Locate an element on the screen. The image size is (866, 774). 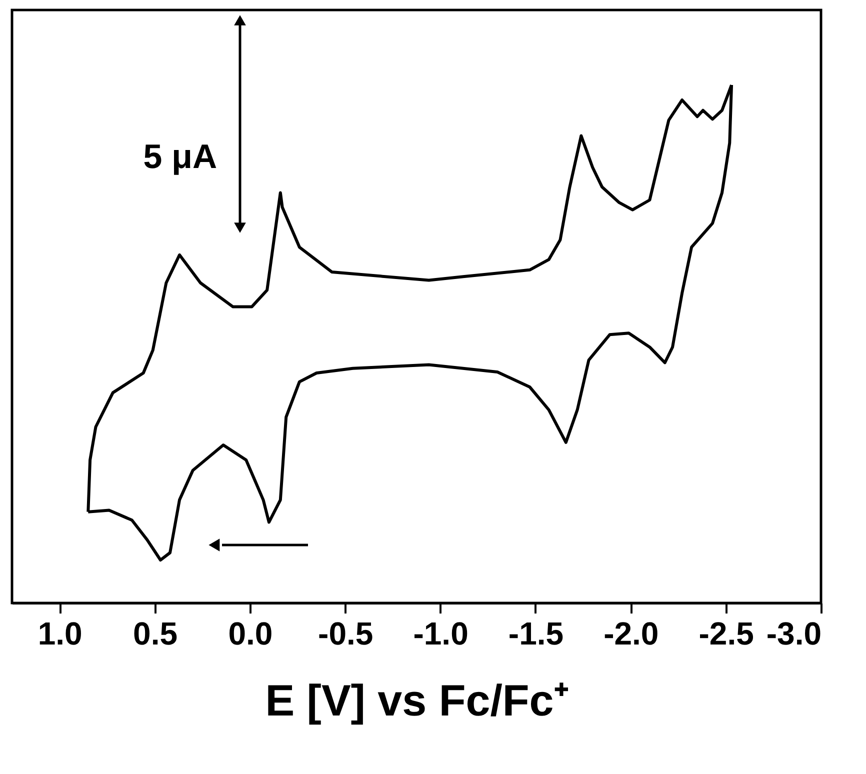
x-tick-label: -0.5 is located at coordinates (346, 634).